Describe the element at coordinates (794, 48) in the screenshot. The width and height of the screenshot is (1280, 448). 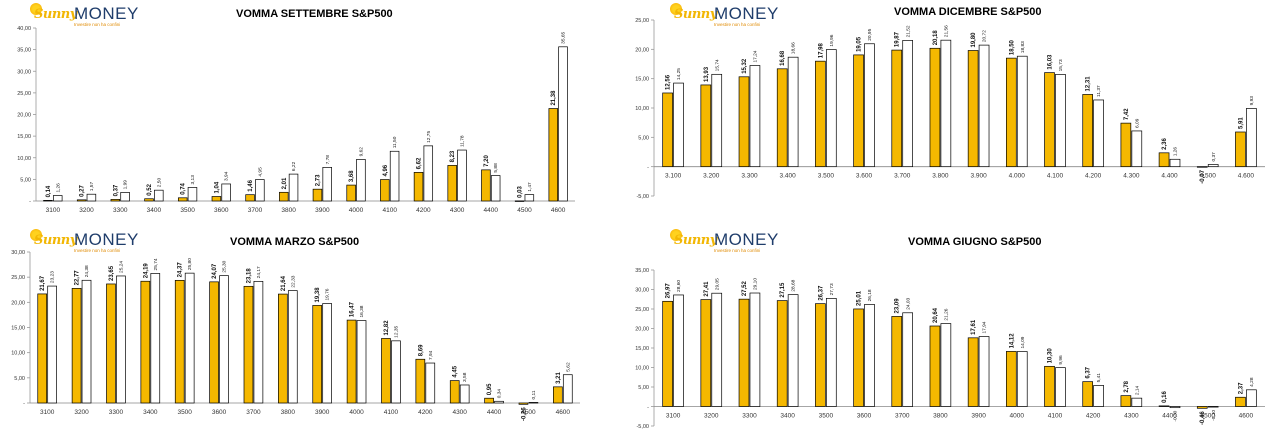
I see `data-label-secondary: 18,66` at that location.